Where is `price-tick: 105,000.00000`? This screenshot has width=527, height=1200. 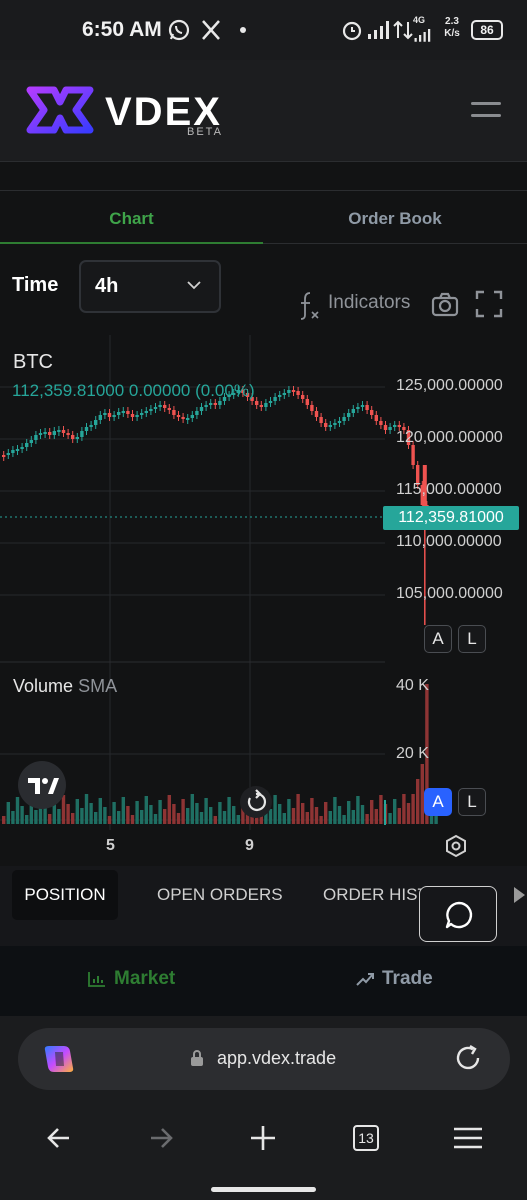 price-tick: 105,000.00000 is located at coordinates (449, 593).